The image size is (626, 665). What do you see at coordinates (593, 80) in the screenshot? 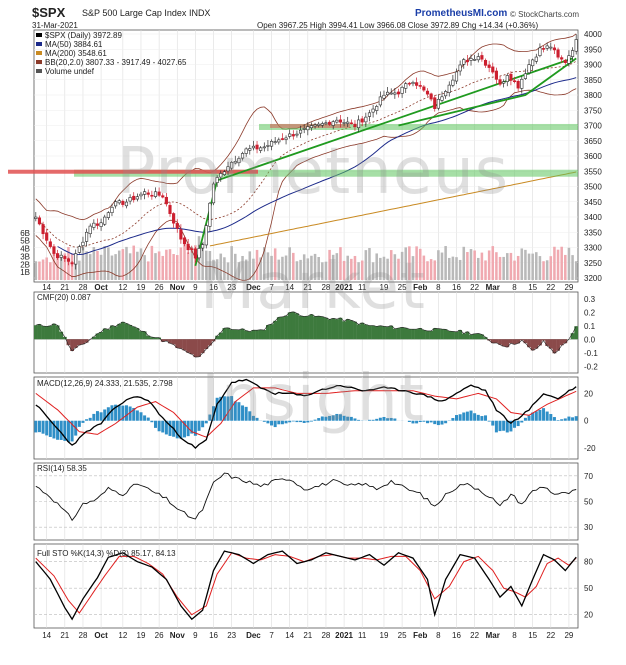
I see `y-tick-label: 3850` at bounding box center [593, 80].